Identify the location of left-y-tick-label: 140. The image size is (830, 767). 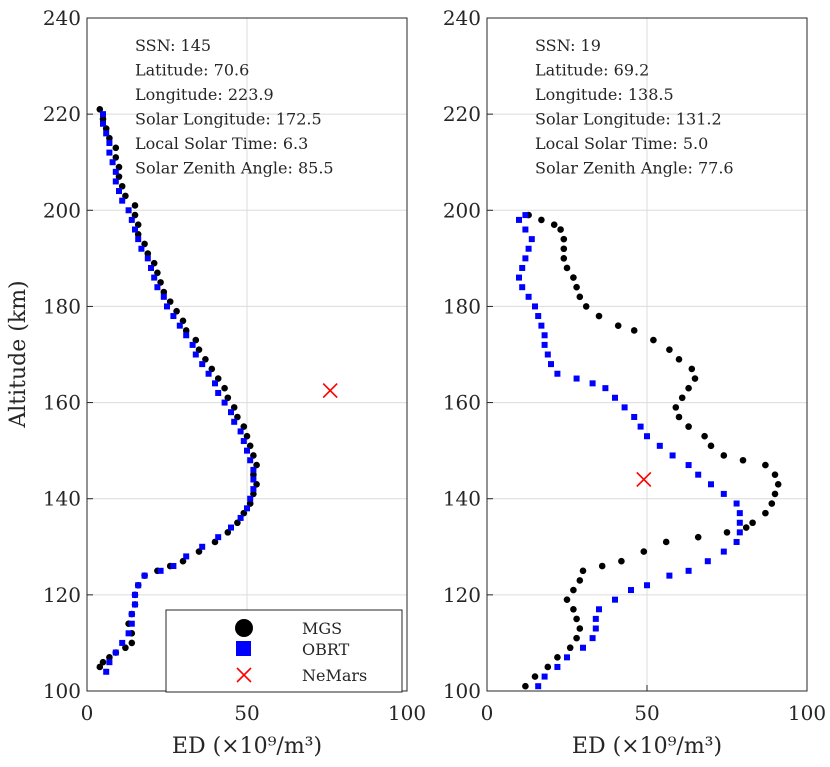
(62, 499).